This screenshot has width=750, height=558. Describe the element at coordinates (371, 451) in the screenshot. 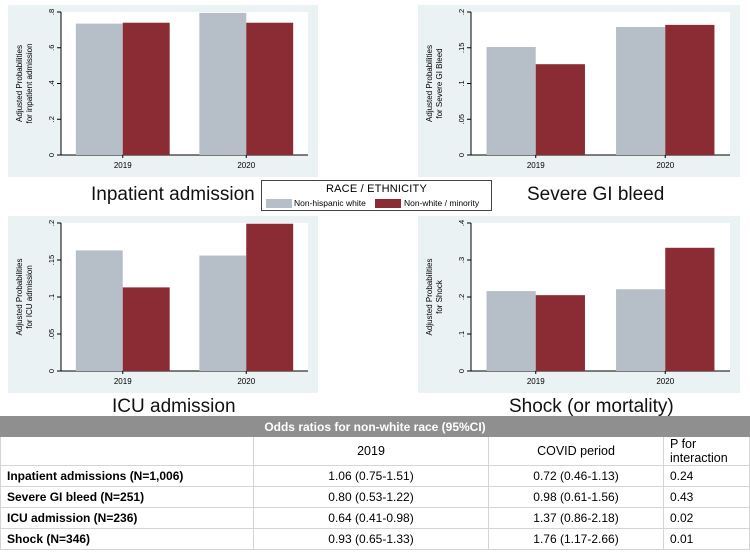

I see `table-header-2019: 2019` at that location.